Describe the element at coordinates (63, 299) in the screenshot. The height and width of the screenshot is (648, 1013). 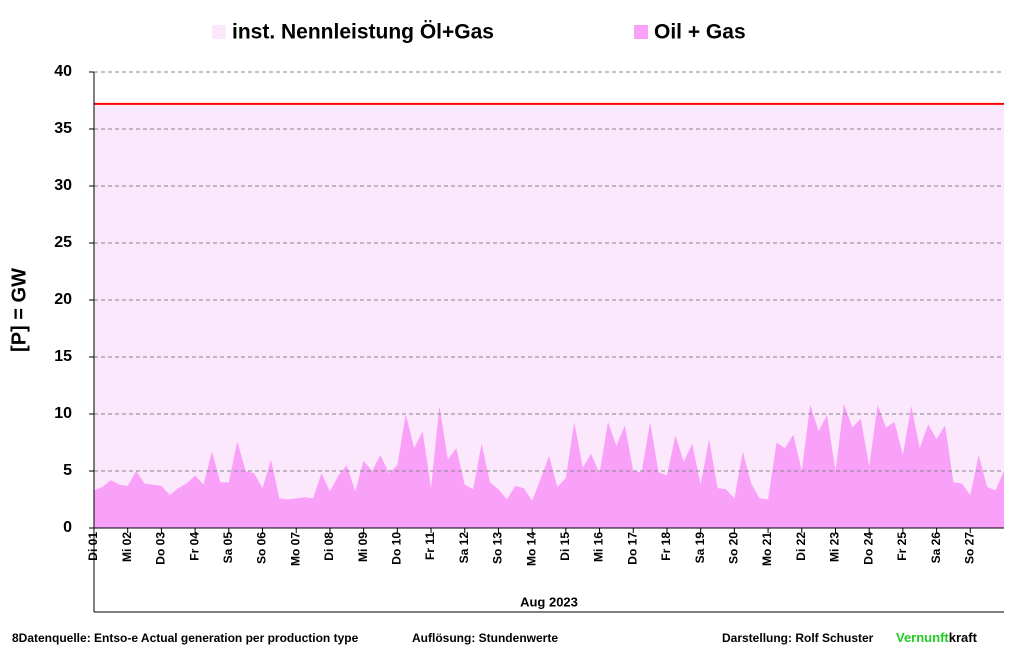
I see `y-tick-label: 20` at that location.